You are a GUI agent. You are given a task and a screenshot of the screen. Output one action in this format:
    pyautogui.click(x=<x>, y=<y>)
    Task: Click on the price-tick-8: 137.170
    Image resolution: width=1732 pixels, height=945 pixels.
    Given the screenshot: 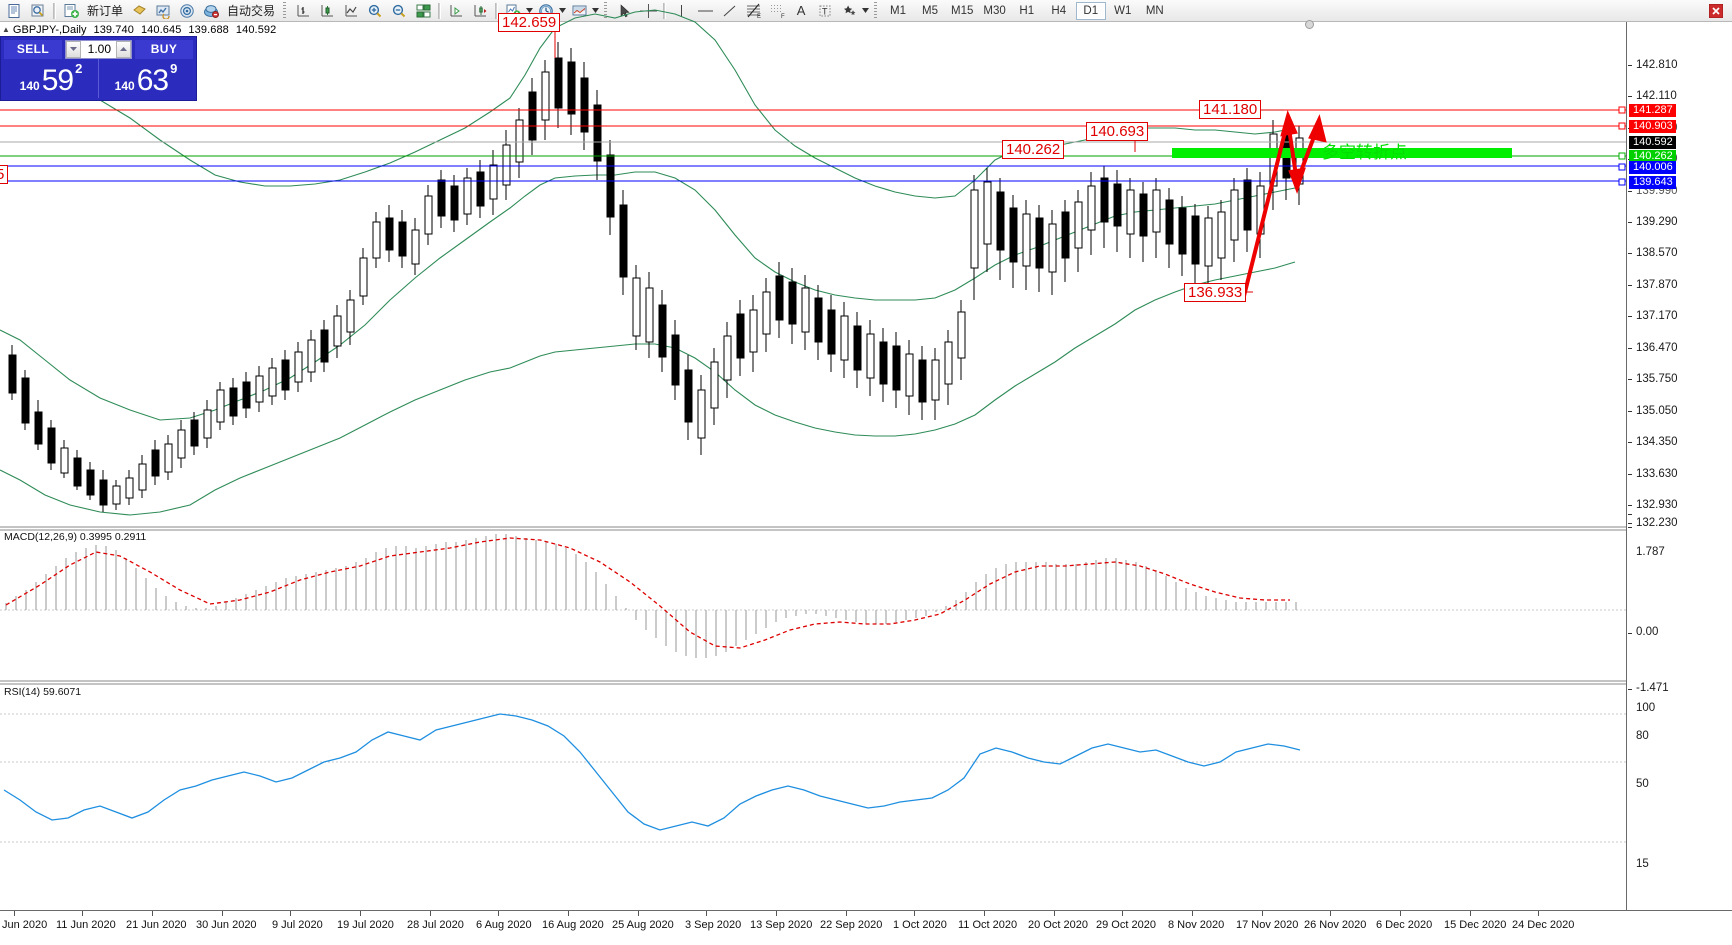 What is the action you would take?
    pyautogui.click(x=1657, y=316)
    